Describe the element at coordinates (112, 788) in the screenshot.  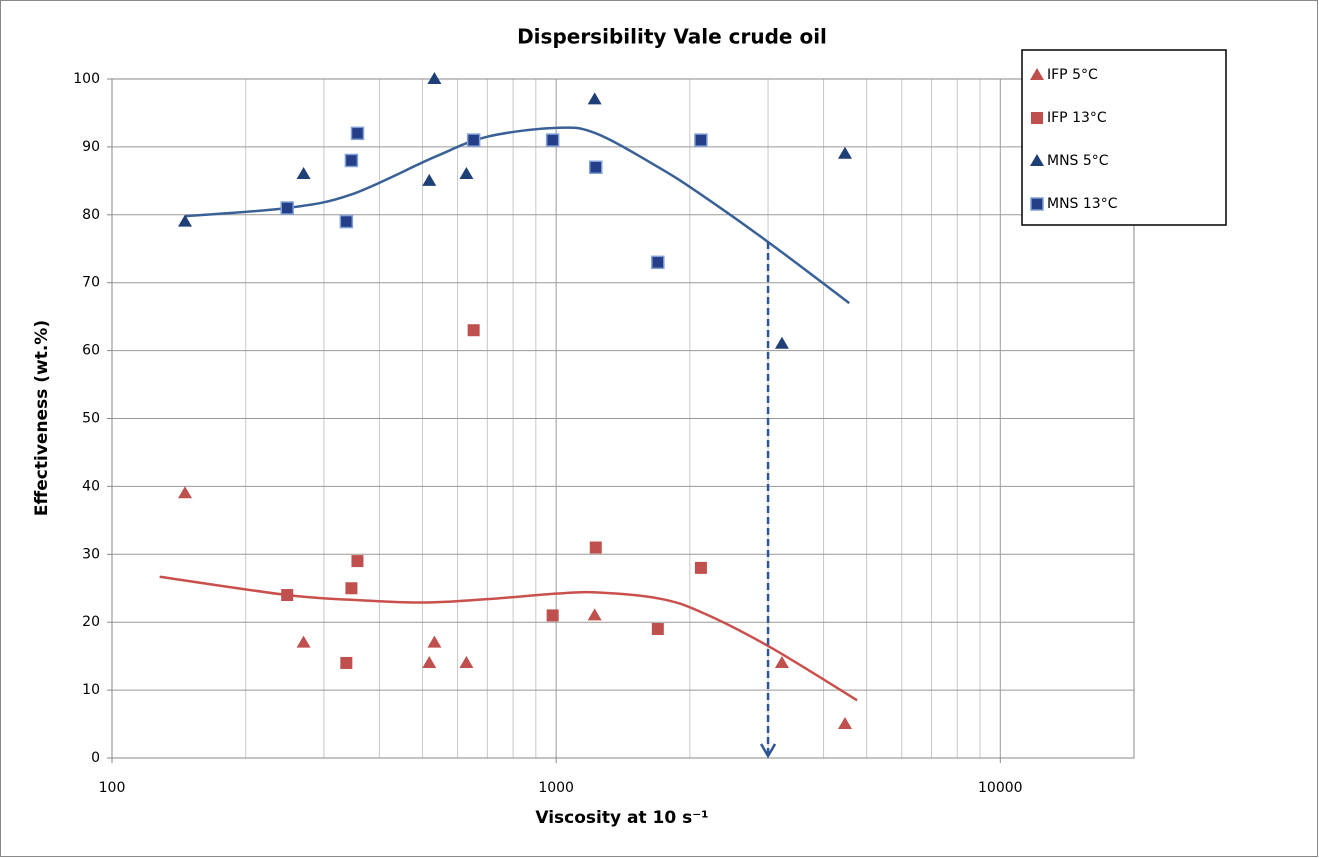
I see `x-tick-label: 100` at that location.